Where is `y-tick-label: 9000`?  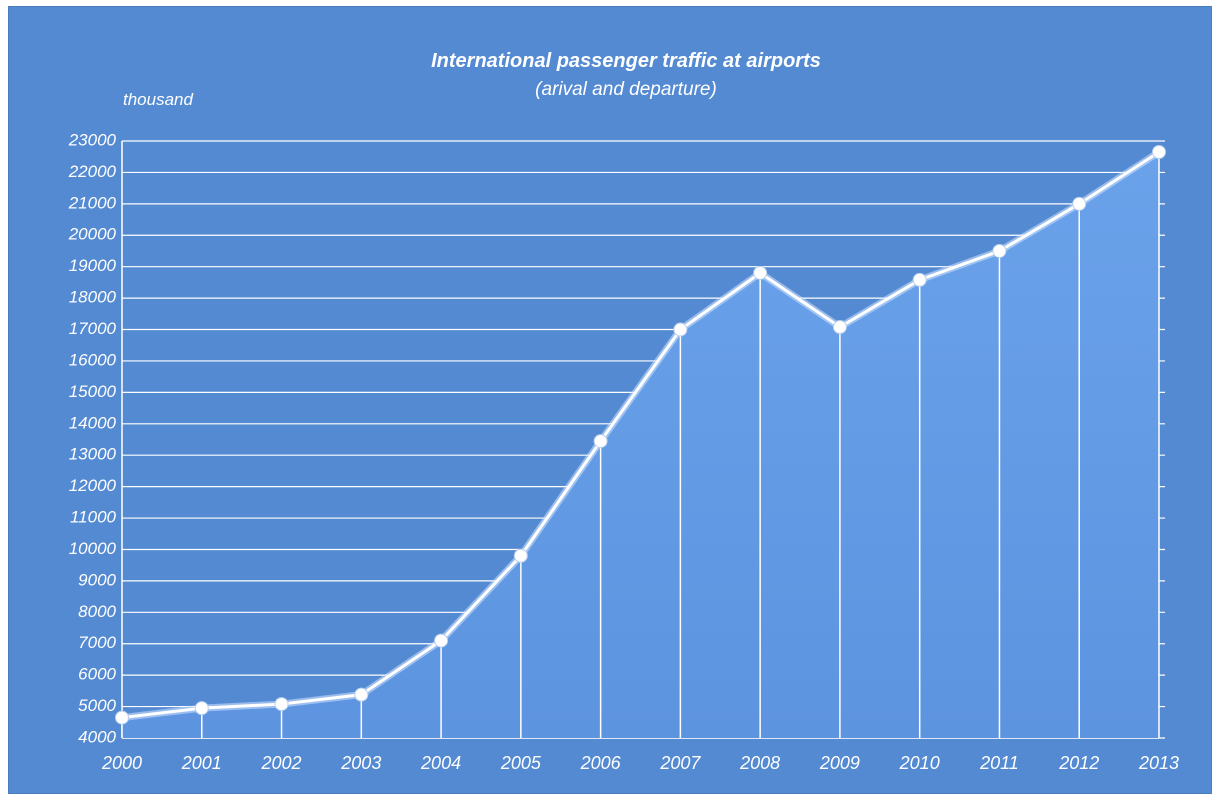
y-tick-label: 9000 is located at coordinates (97, 579).